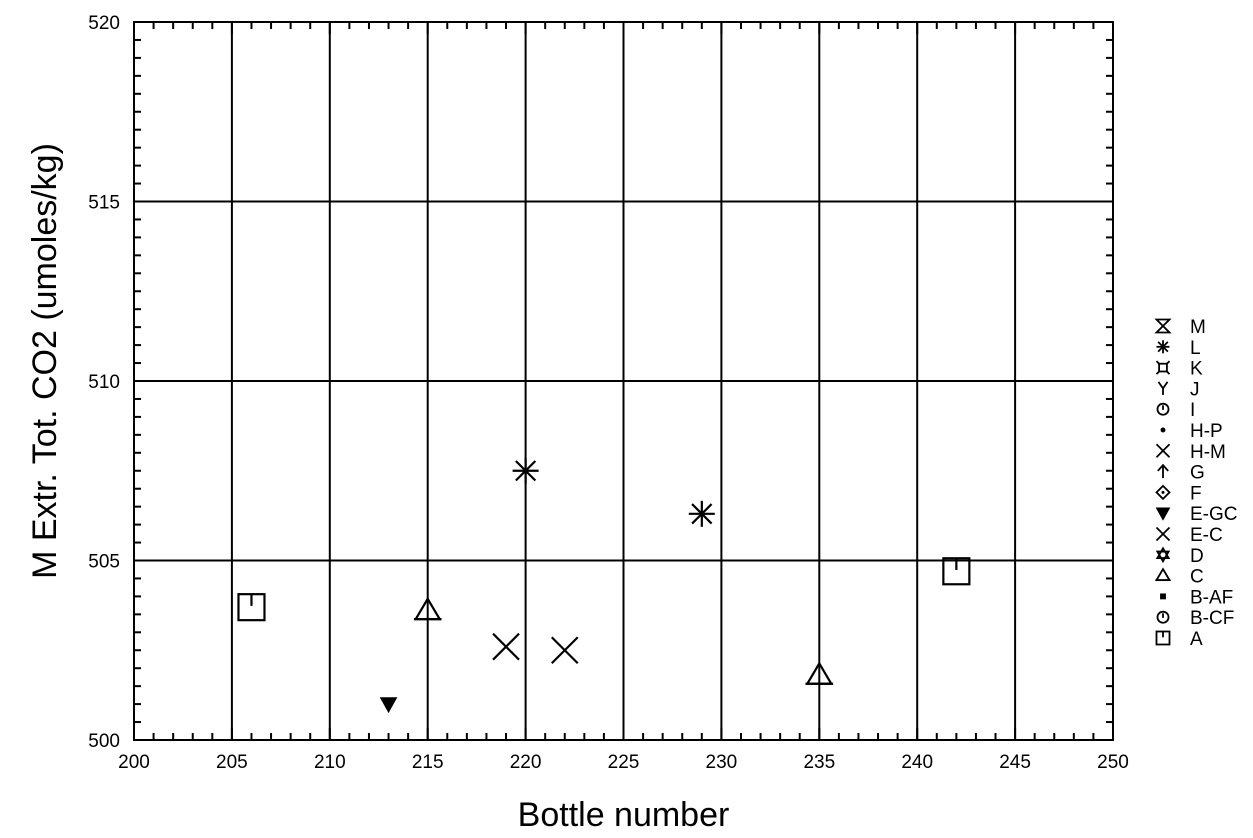  I want to click on legend-item: E-C, so click(1189, 535).